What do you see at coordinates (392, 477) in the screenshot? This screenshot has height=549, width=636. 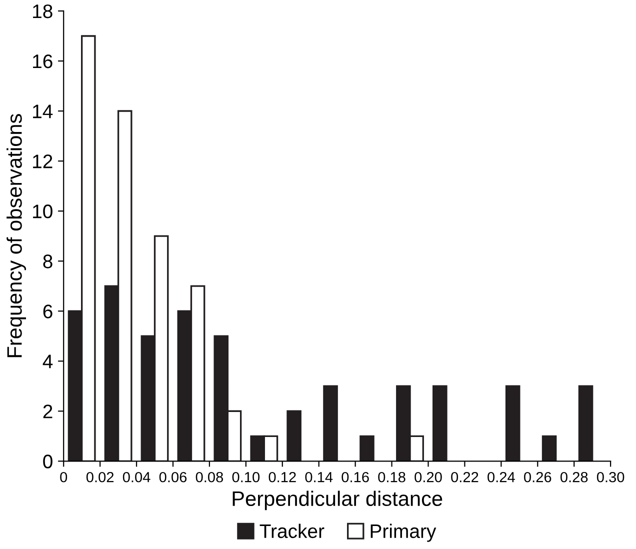 I see `x-tick-label: 0.18` at bounding box center [392, 477].